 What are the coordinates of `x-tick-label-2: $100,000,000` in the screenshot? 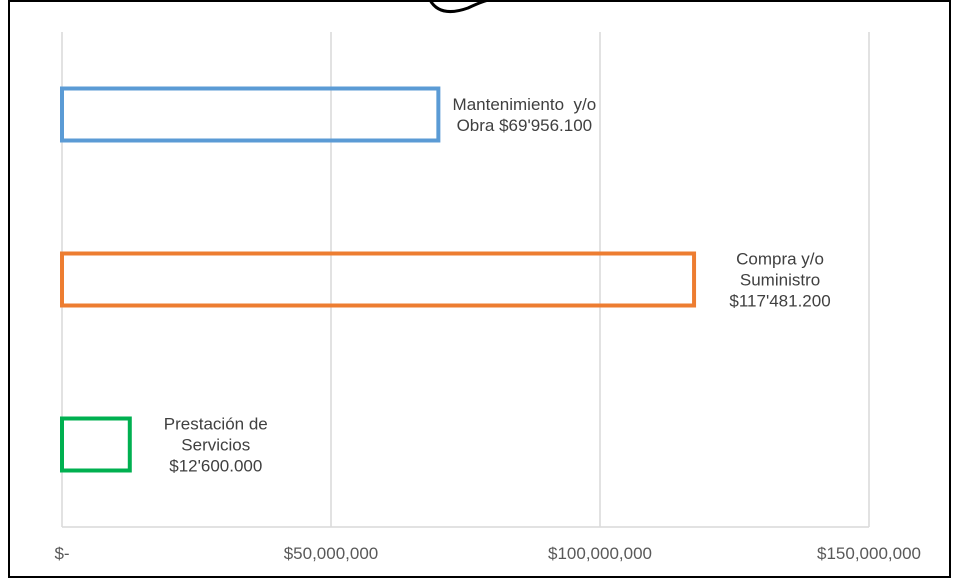 It's located at (600, 553).